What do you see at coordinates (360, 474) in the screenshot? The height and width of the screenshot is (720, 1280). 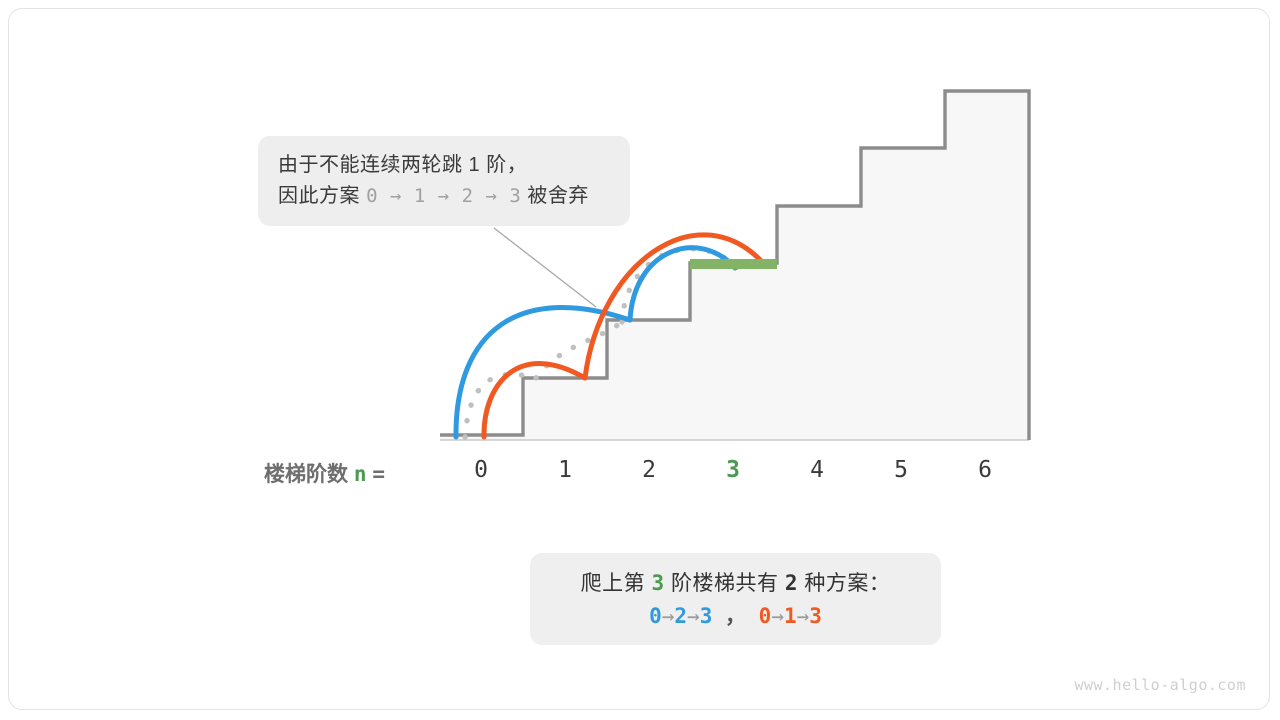 I see `axis-variable-n: n` at bounding box center [360, 474].